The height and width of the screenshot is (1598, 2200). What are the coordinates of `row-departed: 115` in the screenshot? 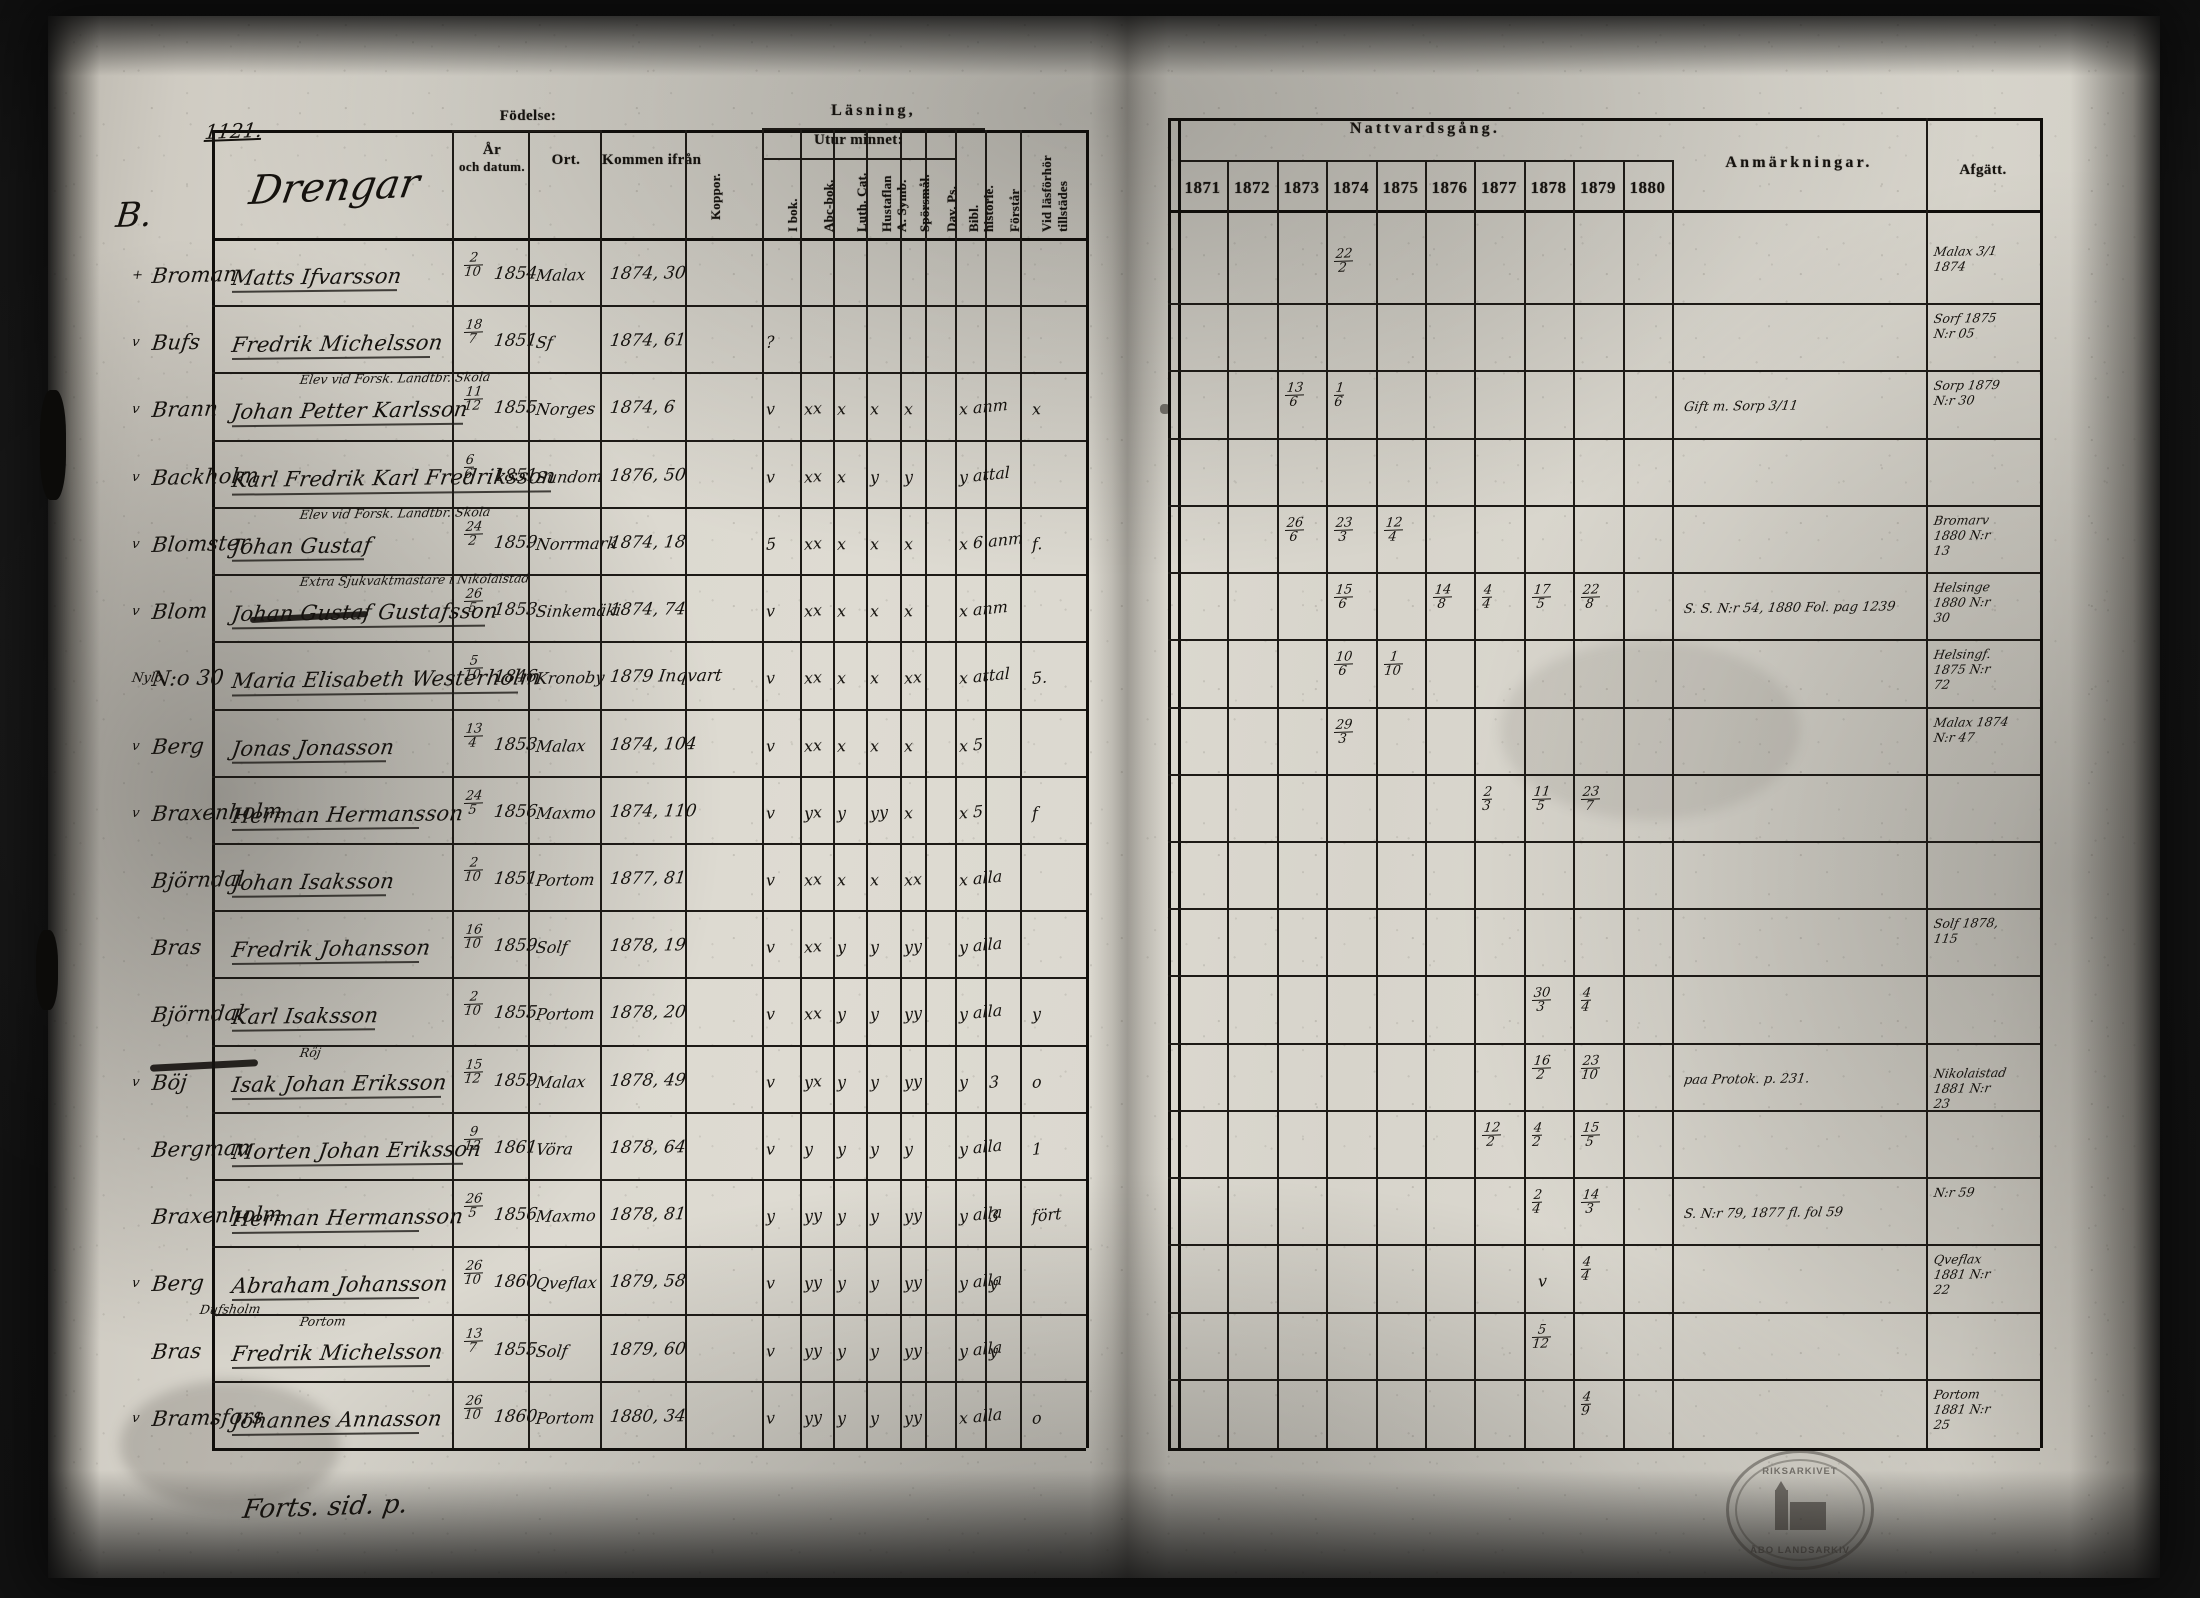 It's located at (1946, 938).